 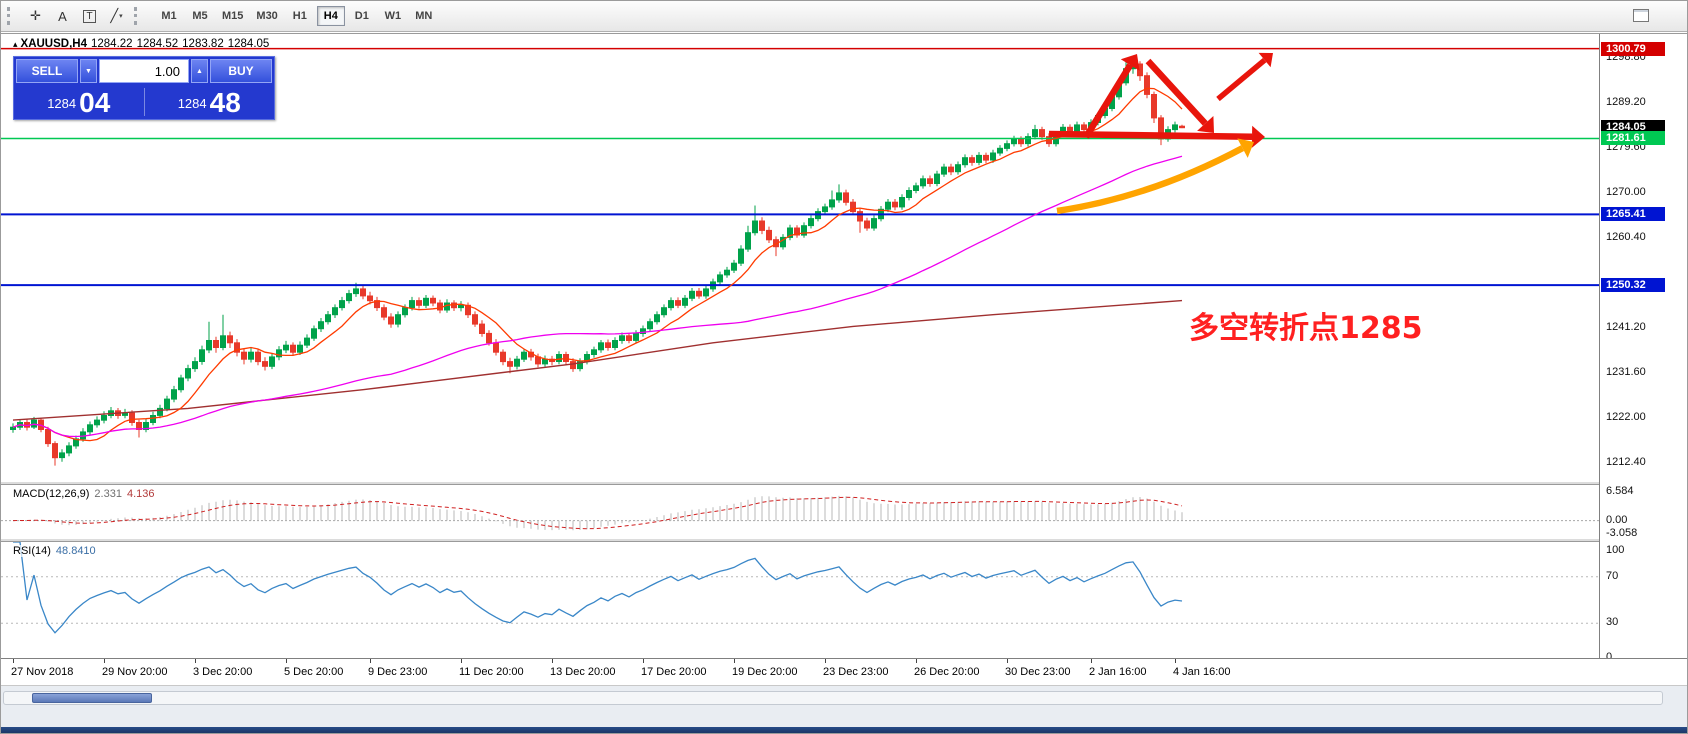 What do you see at coordinates (1641, 15) in the screenshot?
I see `docked-window-icon` at bounding box center [1641, 15].